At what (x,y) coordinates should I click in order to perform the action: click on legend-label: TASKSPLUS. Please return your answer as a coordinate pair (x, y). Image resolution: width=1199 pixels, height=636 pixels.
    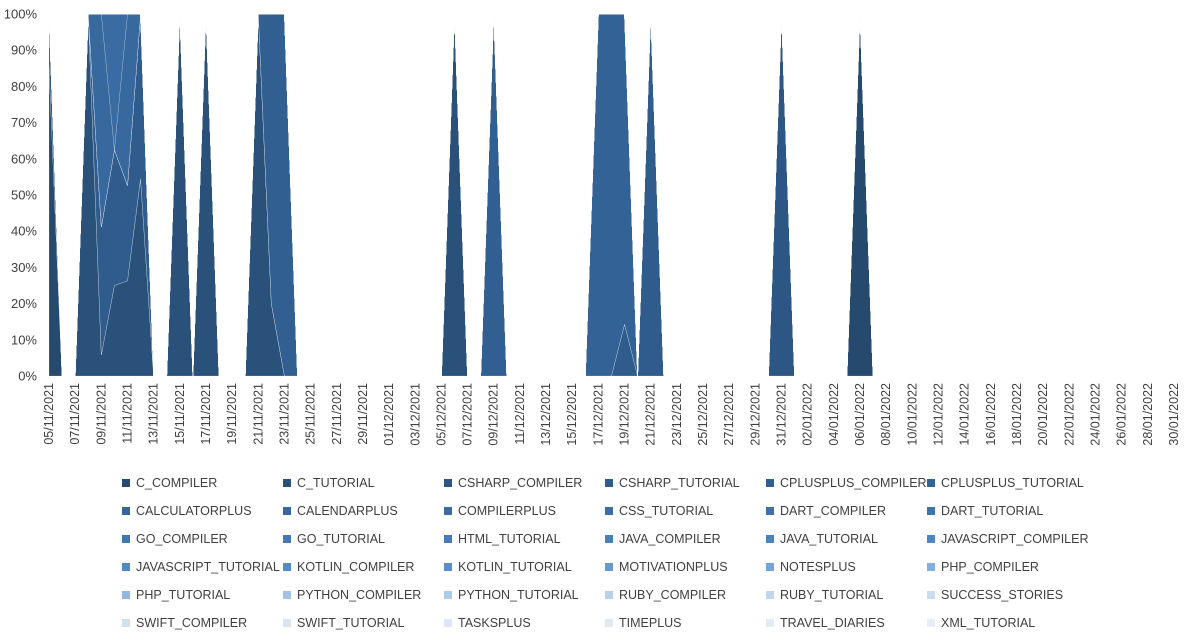
    Looking at the image, I should click on (494, 623).